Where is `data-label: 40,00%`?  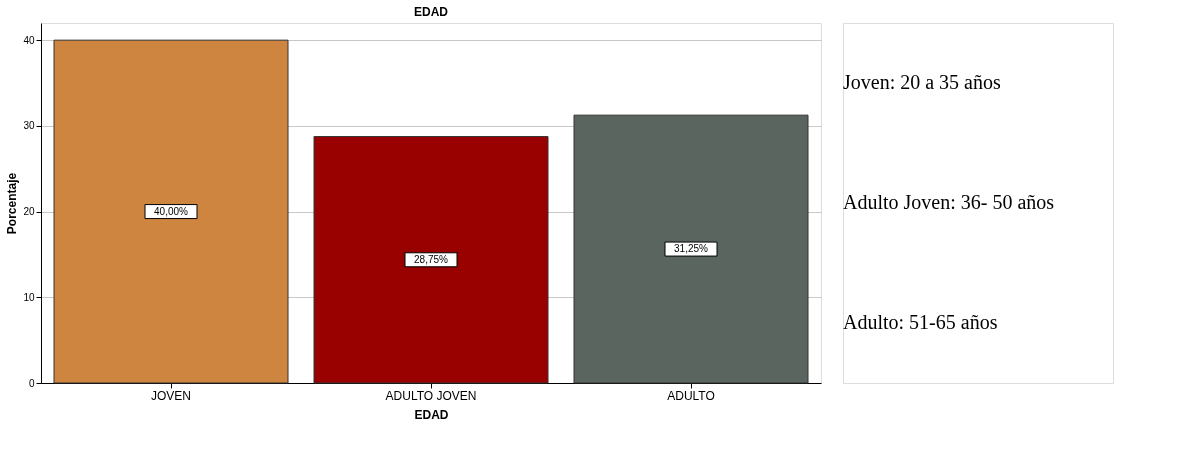
data-label: 40,00% is located at coordinates (171, 211).